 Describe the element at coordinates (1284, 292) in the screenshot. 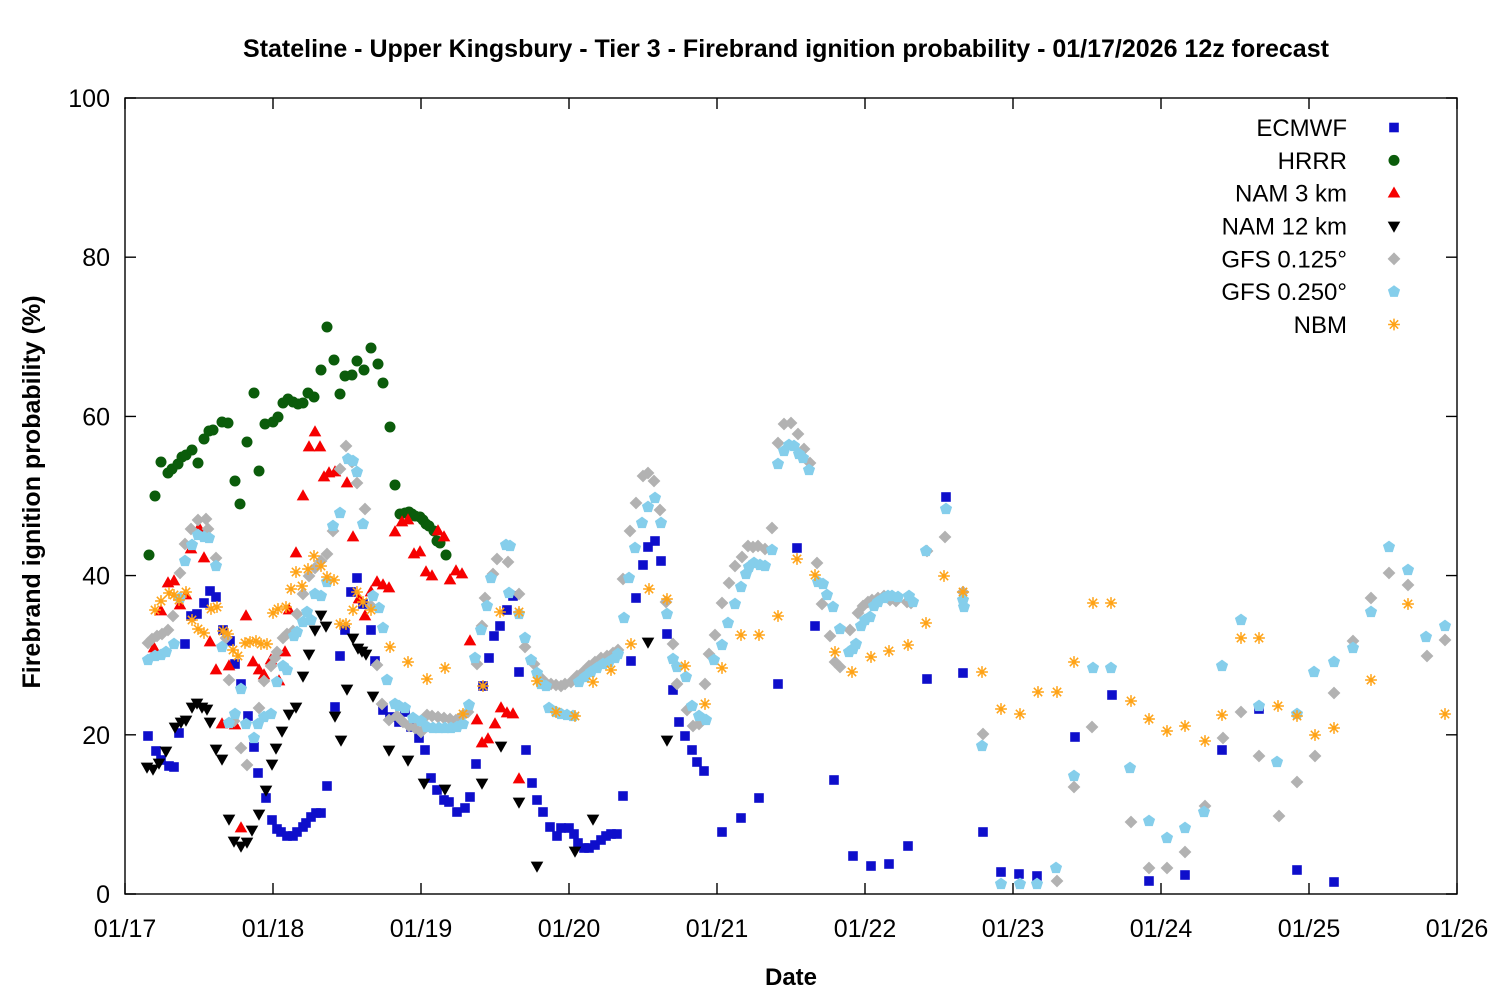

I see `svg-text: GFS 0.250°` at that location.